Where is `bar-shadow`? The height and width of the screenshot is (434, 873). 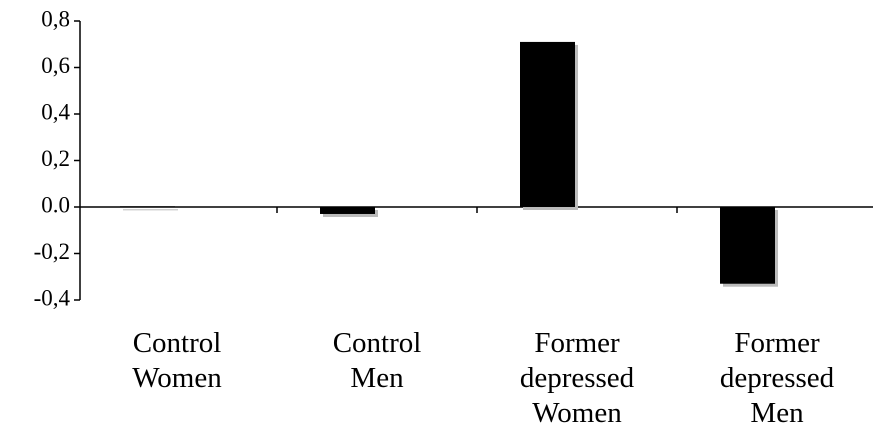 bar-shadow is located at coordinates (150, 210).